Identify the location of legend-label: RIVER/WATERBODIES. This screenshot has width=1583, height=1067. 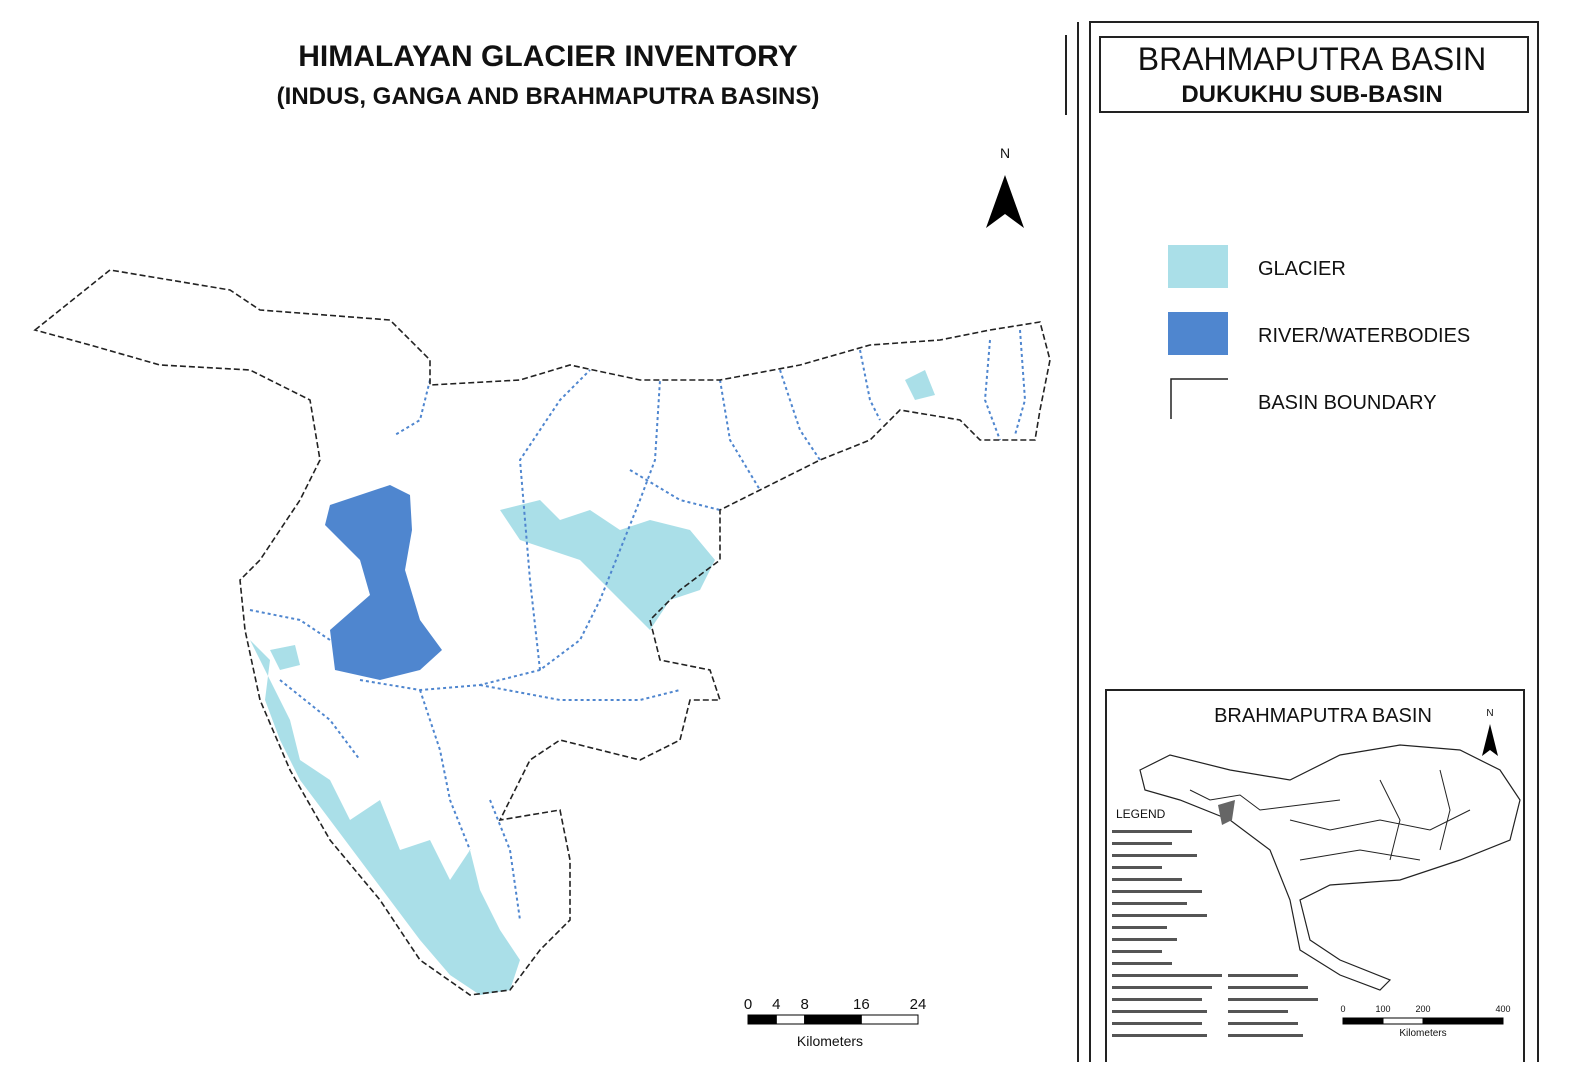
(1364, 336).